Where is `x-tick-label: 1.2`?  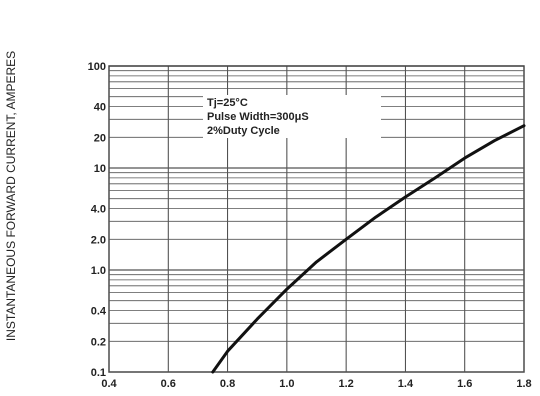
x-tick-label: 1.2 is located at coordinates (345, 384).